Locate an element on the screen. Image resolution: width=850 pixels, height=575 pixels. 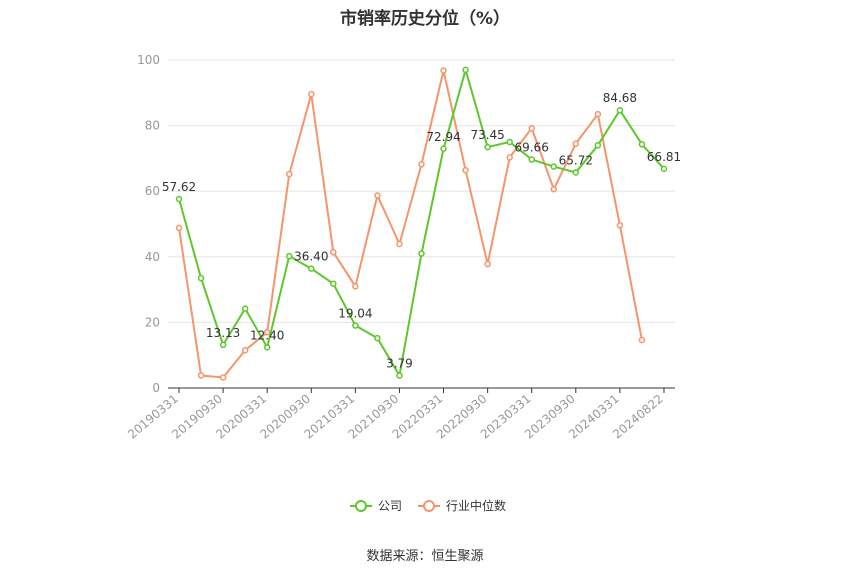
y-axis-ticks: 0 20 40 60 80 100 is located at coordinates (148, 224).